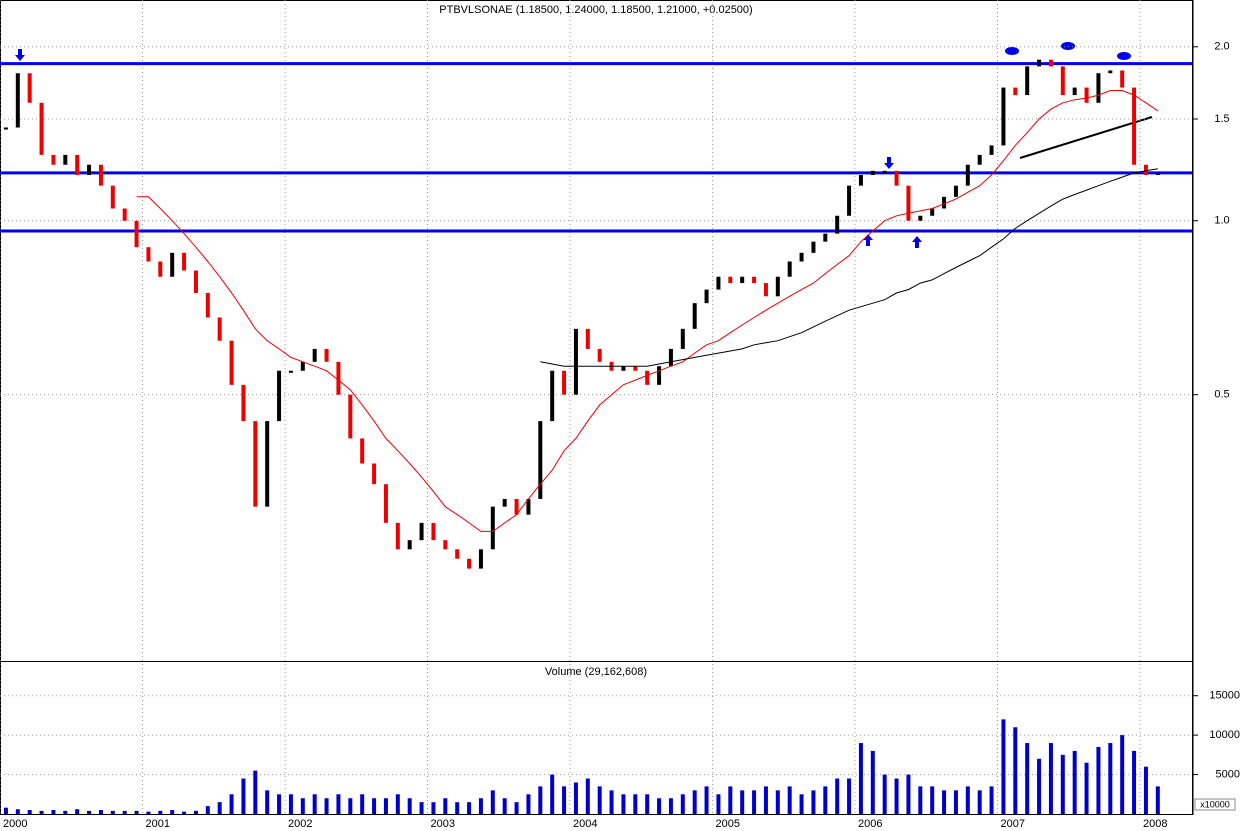  I want to click on y-tick-label: 0.5, so click(1221, 395).